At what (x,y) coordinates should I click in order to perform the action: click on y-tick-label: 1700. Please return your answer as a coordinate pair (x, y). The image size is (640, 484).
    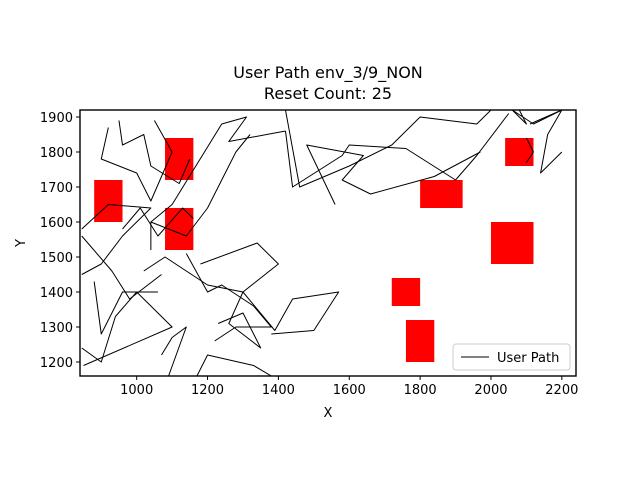
    Looking at the image, I should click on (56, 188).